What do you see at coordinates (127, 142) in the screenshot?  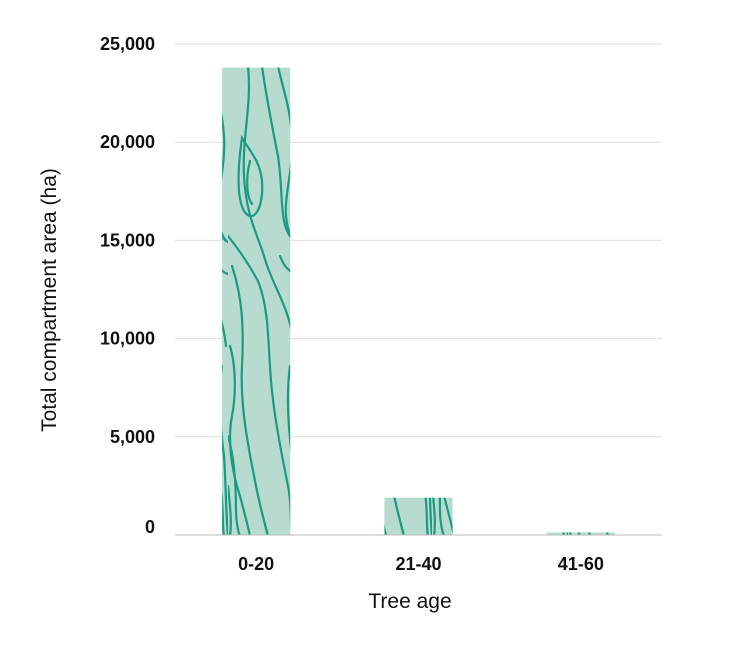 I see `y-tick-label: 20,000` at bounding box center [127, 142].